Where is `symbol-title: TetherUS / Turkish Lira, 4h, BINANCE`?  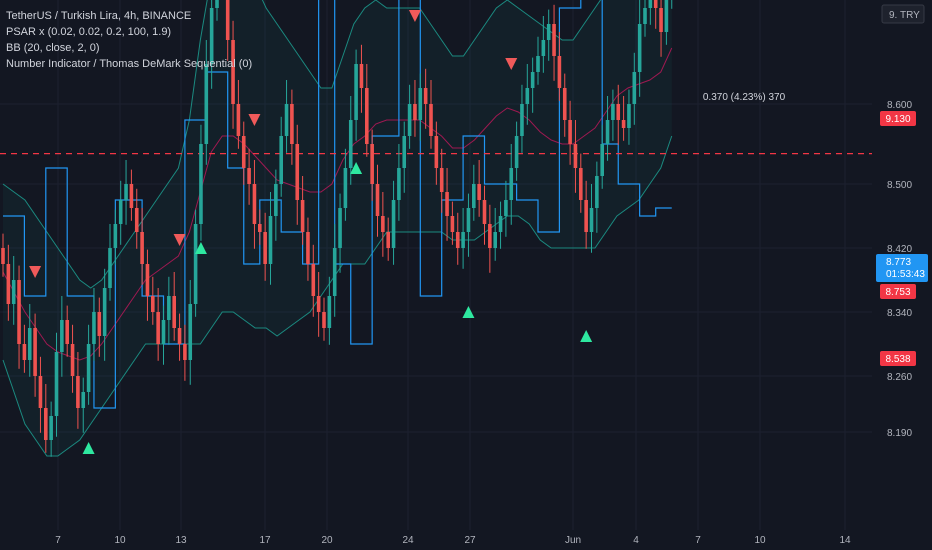 symbol-title: TetherUS / Turkish Lira, 4h, BINANCE is located at coordinates (99, 16).